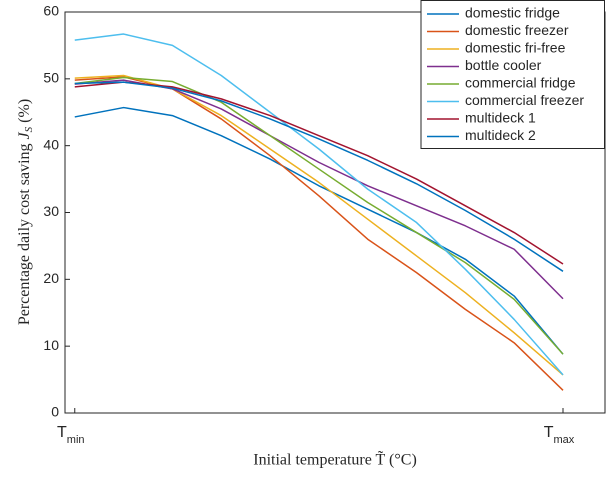 This screenshot has width=613, height=477. What do you see at coordinates (564, 440) in the screenshot?
I see `x-tick-sub: max` at bounding box center [564, 440].